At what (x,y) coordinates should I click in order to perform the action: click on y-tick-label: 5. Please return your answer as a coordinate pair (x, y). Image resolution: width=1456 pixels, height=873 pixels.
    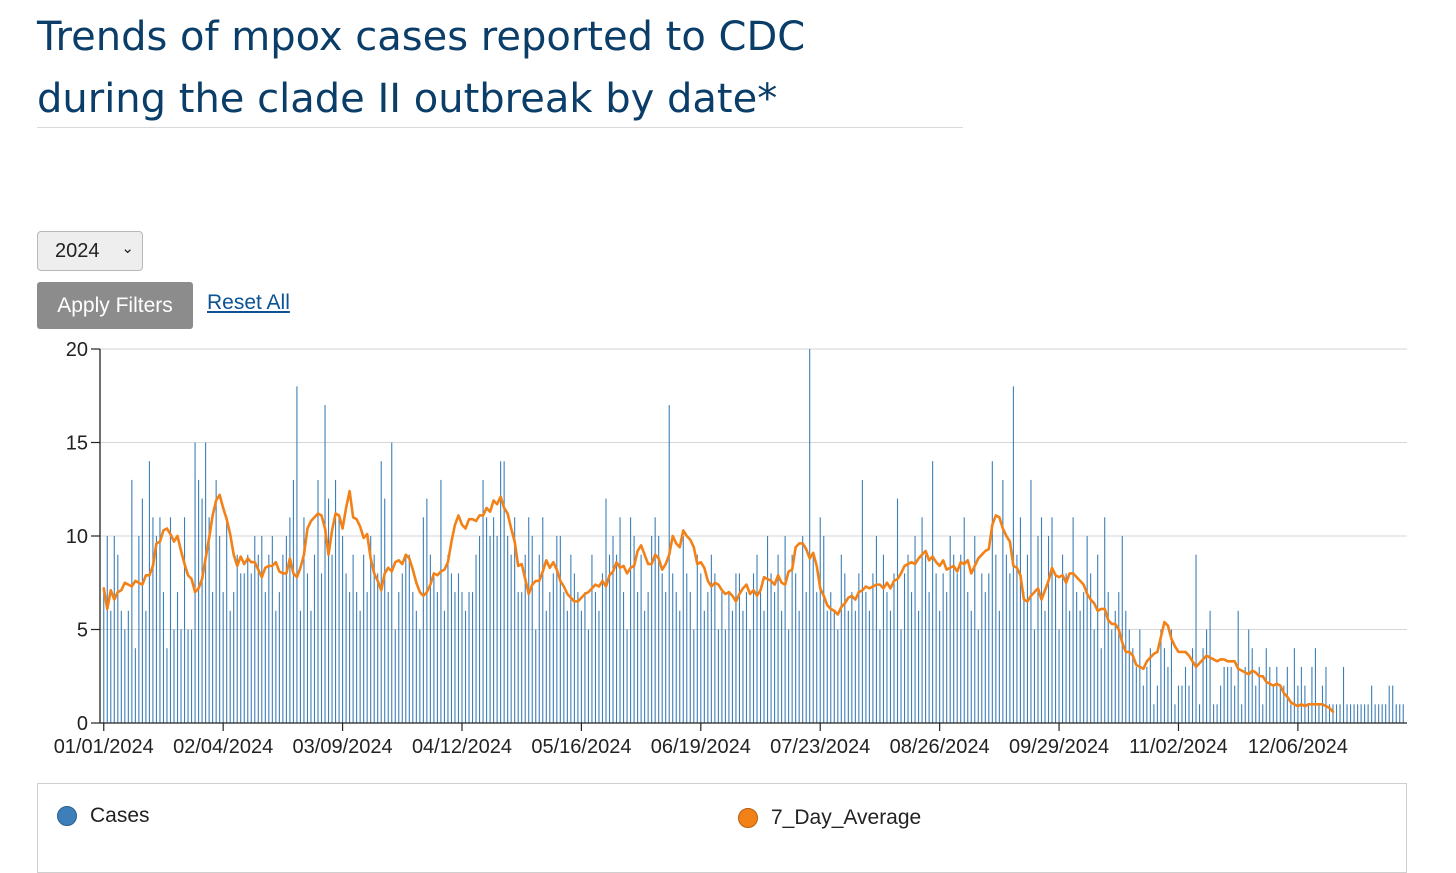
    Looking at the image, I should click on (82, 631).